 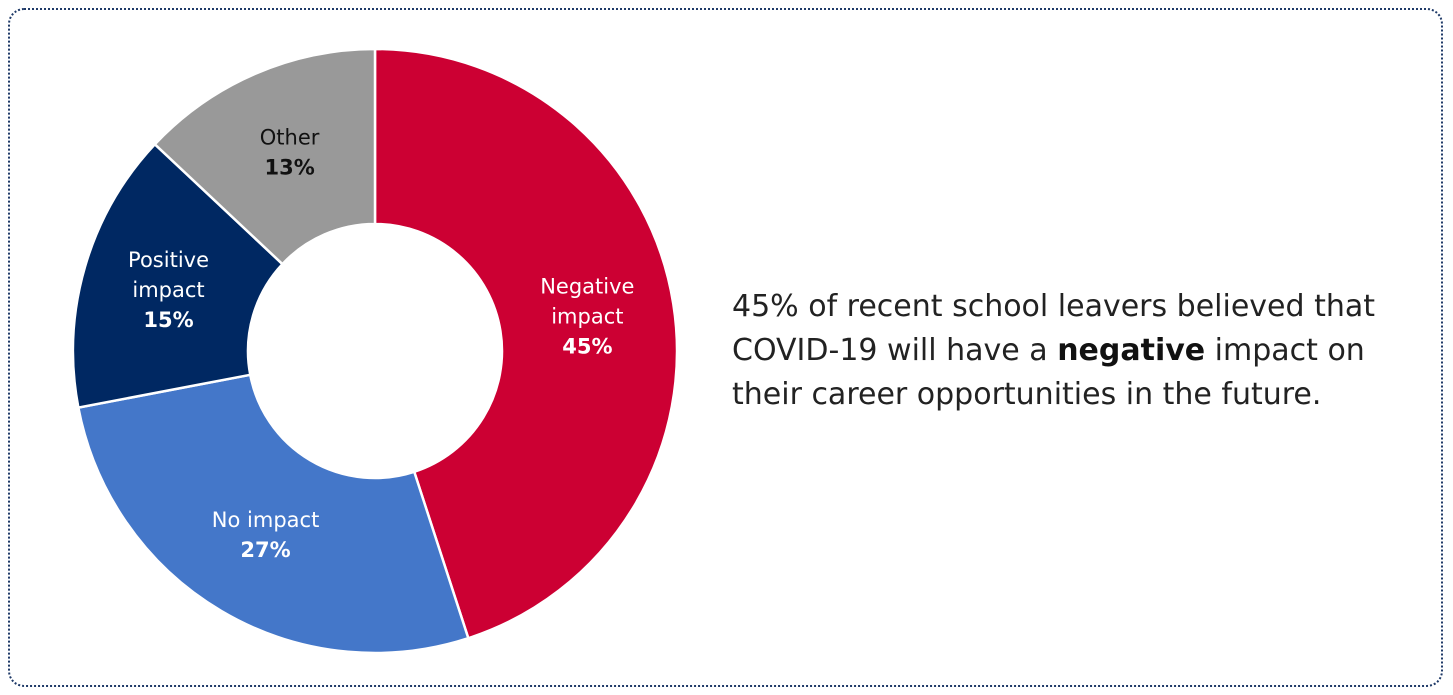 What do you see at coordinates (587, 346) in the screenshot?
I see `slice-value-negative-impact: 45%` at bounding box center [587, 346].